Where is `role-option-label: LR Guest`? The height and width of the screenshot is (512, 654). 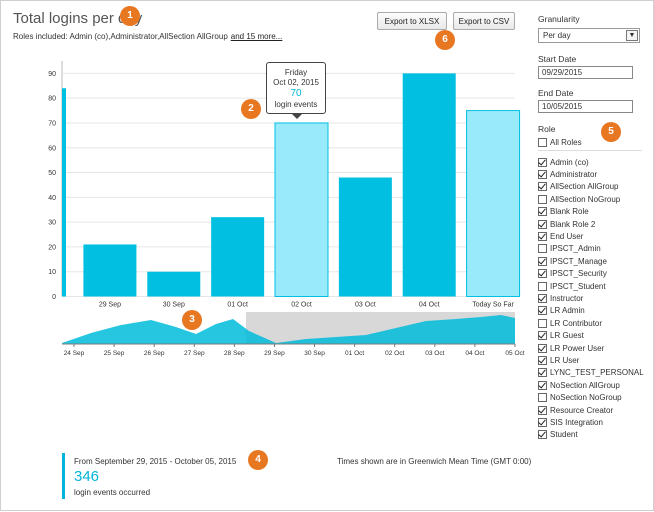
role-option-label: LR Guest is located at coordinates (567, 336).